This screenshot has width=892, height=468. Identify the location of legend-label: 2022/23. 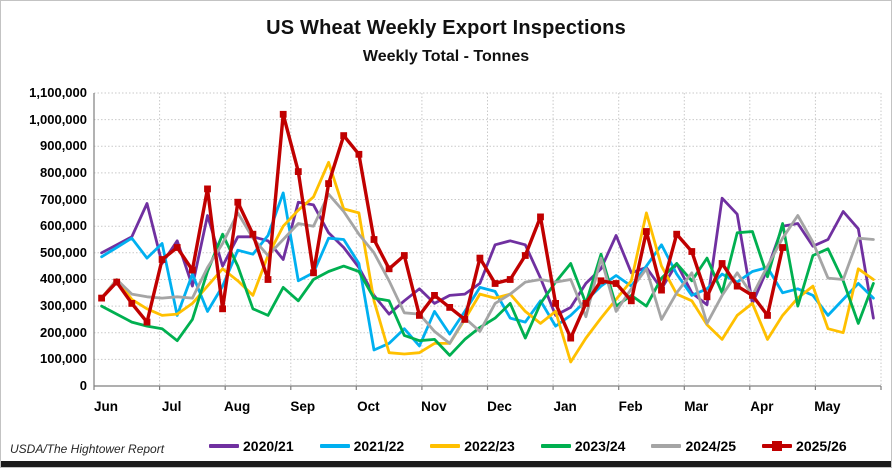
(489, 446).